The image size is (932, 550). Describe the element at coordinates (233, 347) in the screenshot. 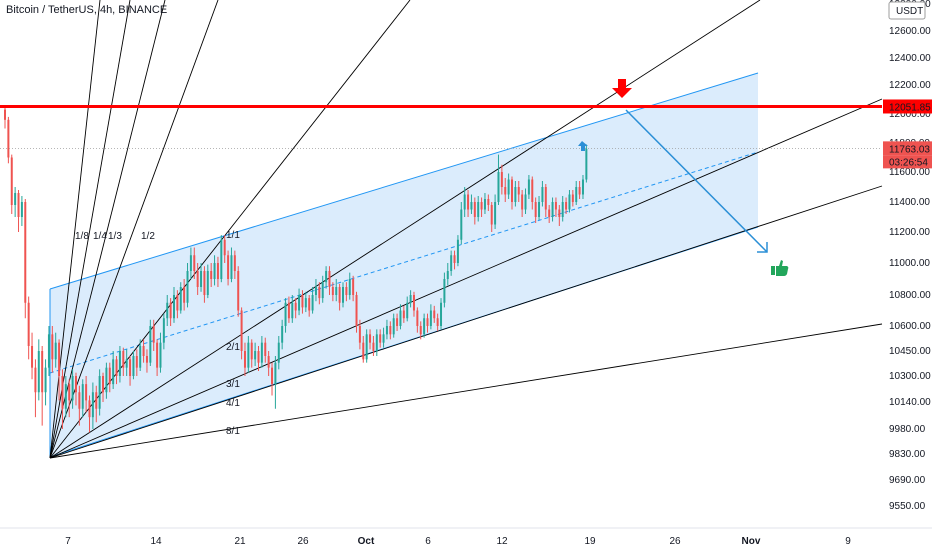

I see `fan-label: 2/1` at that location.